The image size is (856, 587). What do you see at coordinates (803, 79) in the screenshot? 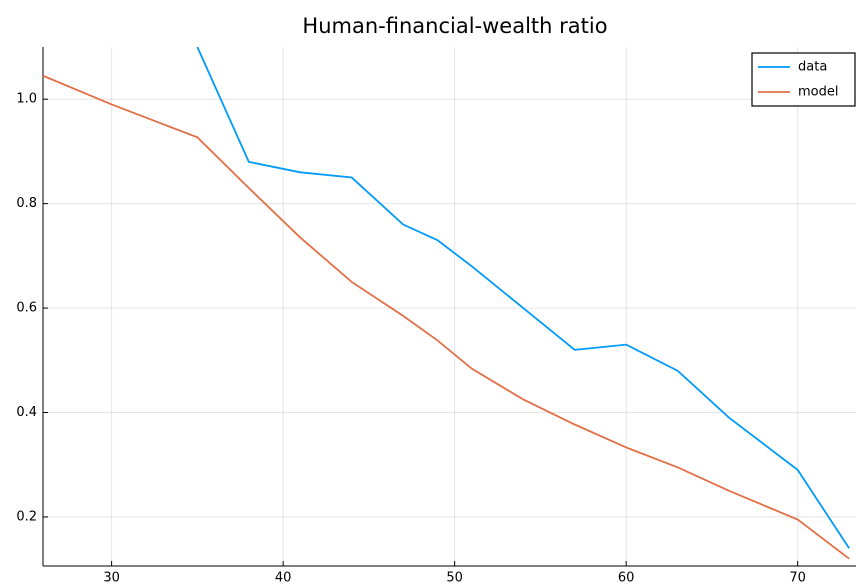
I see `legend-box` at bounding box center [803, 79].